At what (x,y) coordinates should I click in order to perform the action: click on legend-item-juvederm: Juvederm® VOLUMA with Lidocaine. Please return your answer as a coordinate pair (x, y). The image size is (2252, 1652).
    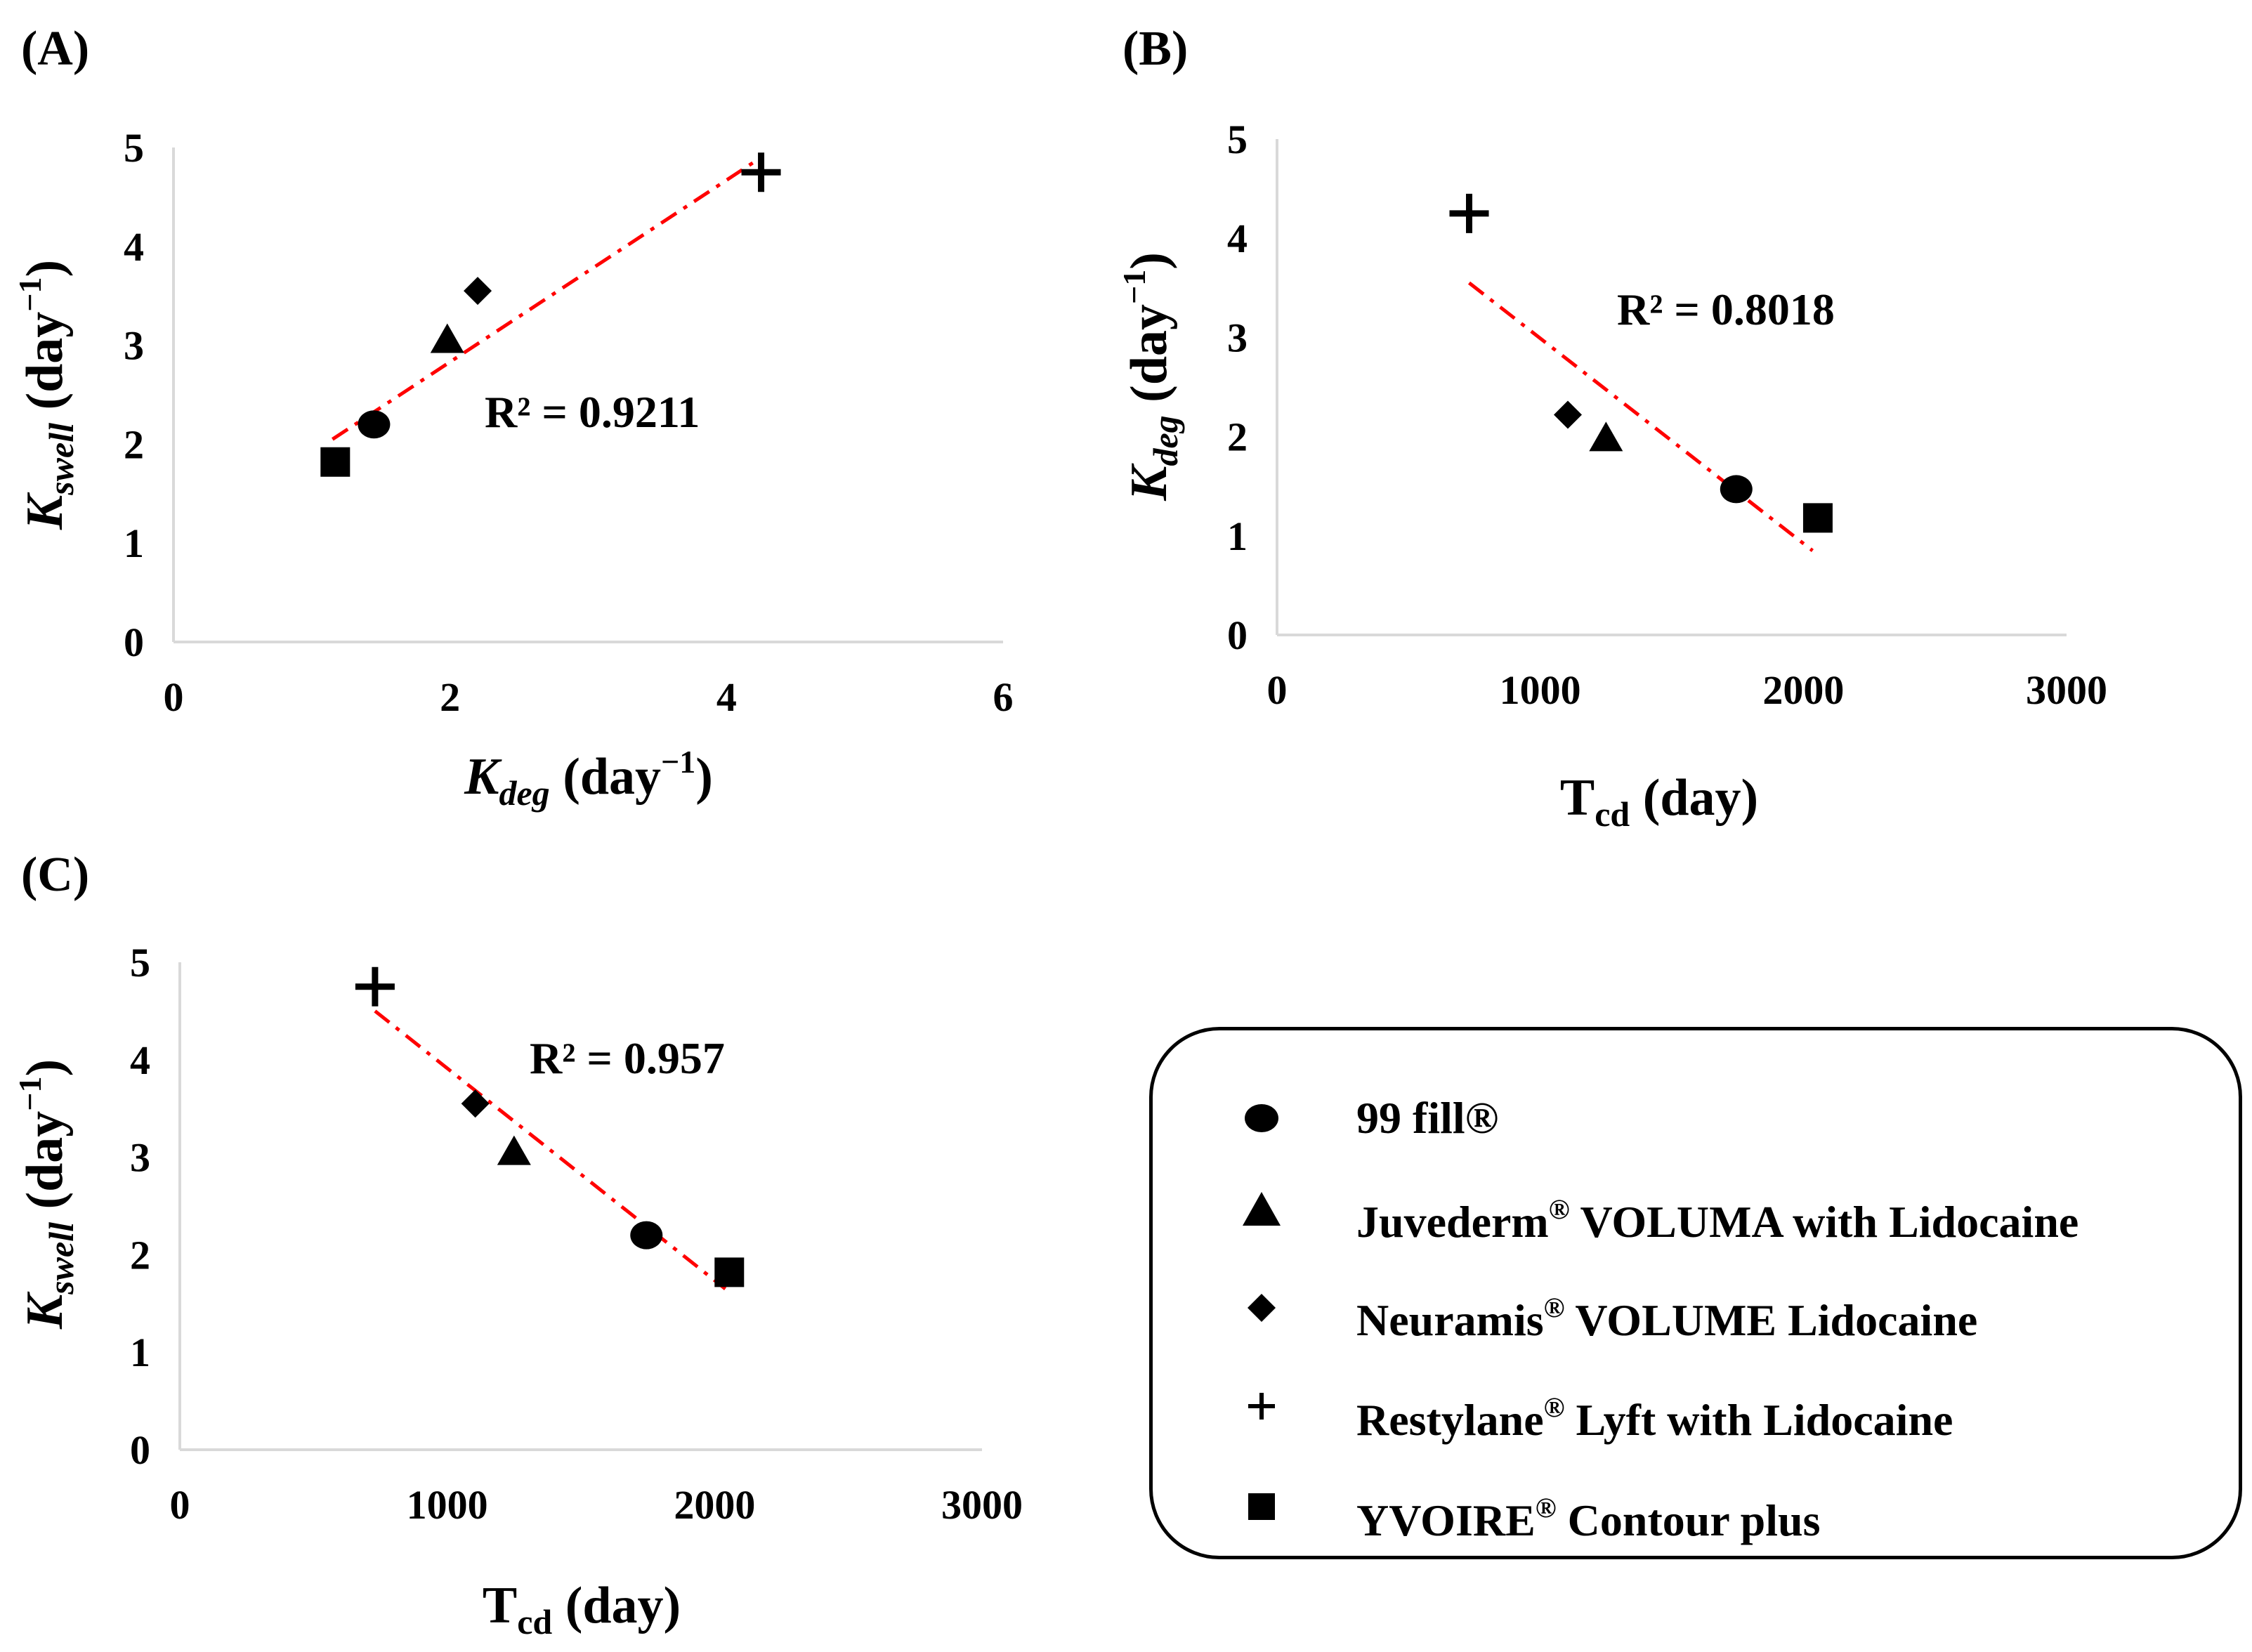
    Looking at the image, I should click on (1696, 1209).